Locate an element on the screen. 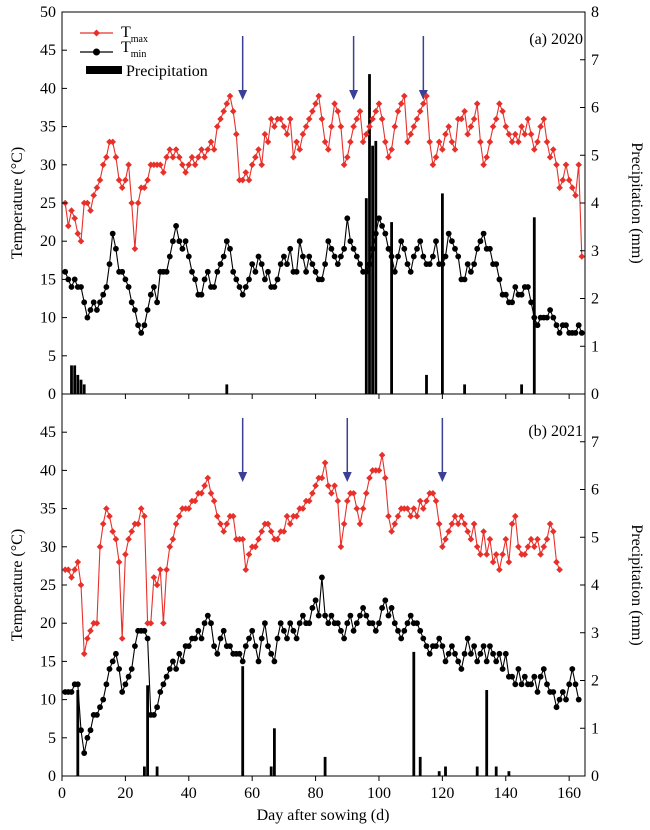  y-tick-label: 10 is located at coordinates (48, 700).